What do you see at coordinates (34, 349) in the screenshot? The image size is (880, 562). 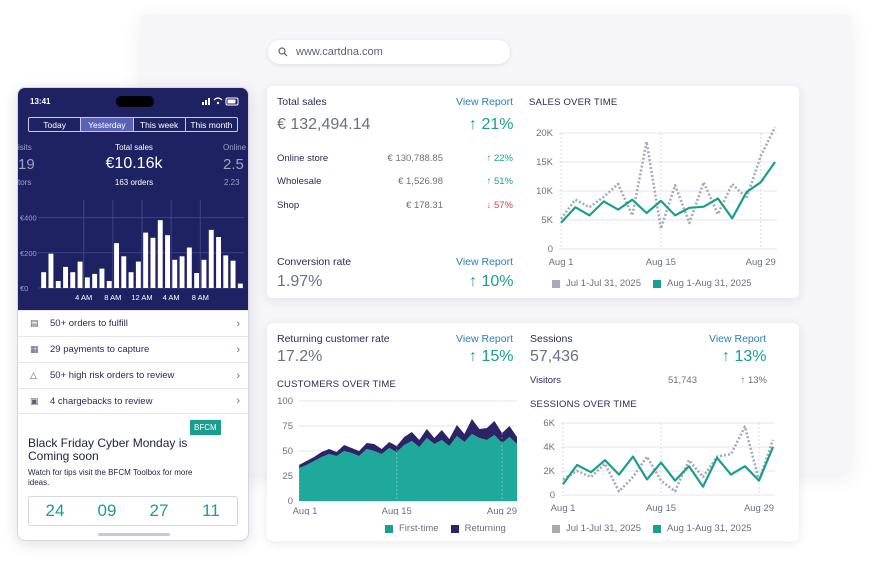 I see `card-icon: ▦` at bounding box center [34, 349].